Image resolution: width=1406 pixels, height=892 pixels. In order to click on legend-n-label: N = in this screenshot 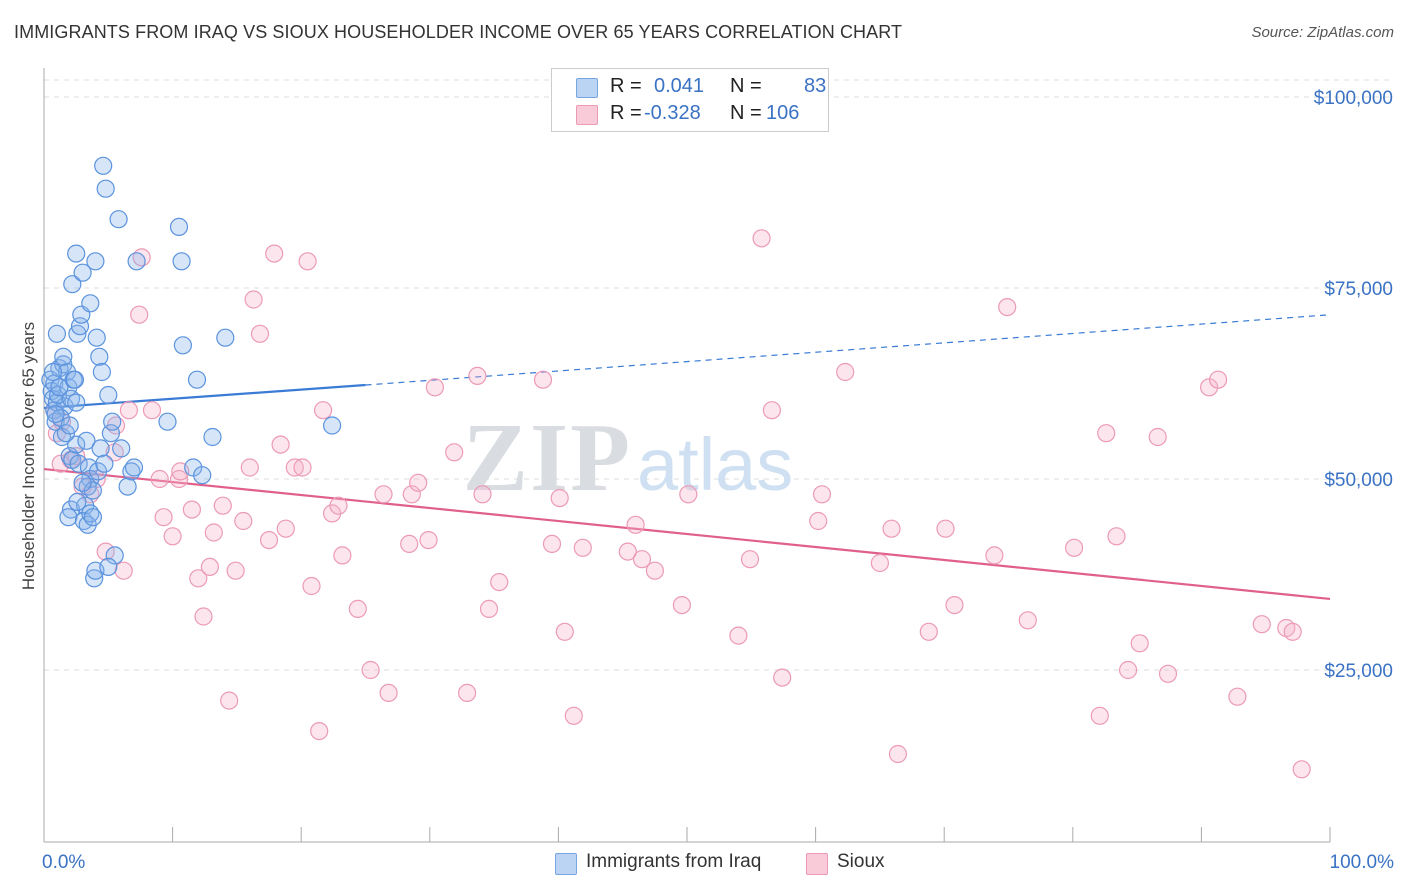, I will do `click(746, 113)`.